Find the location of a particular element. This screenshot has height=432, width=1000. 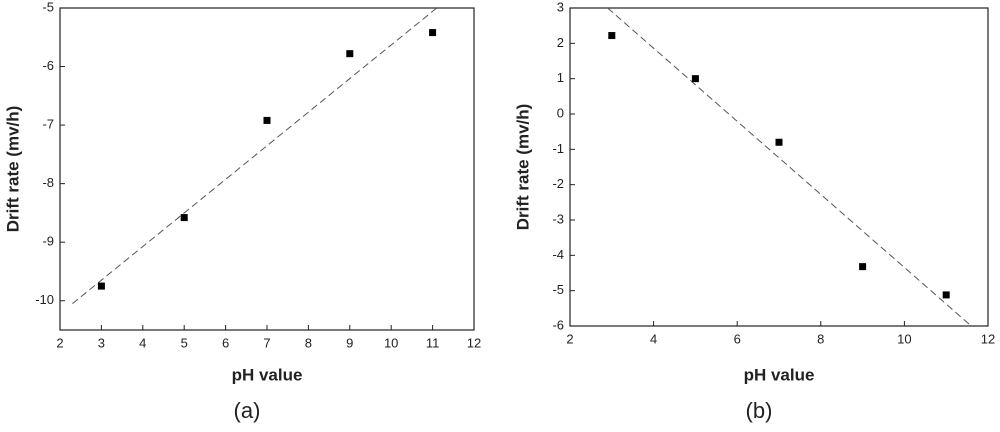

caption: (a) is located at coordinates (247, 410).